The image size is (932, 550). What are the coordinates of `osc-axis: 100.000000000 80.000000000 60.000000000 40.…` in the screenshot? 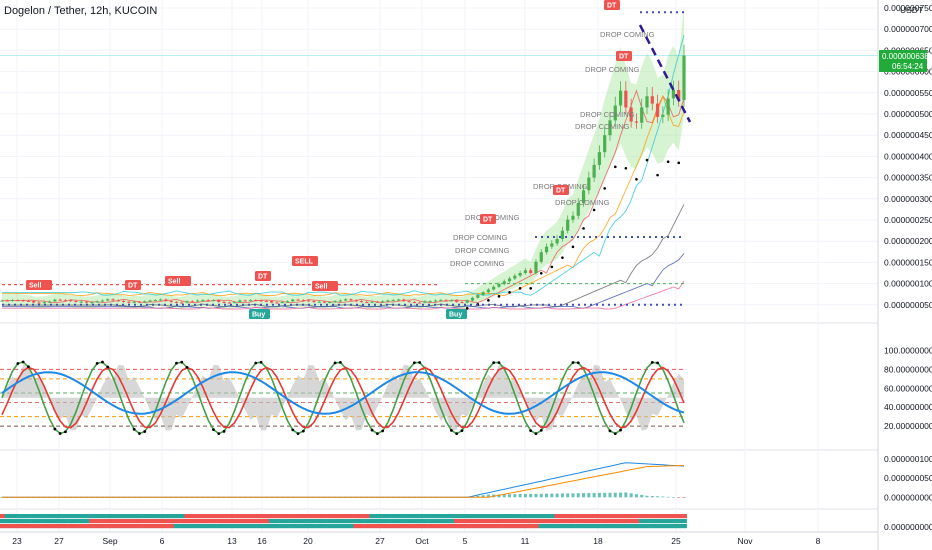 It's located at (908, 388).